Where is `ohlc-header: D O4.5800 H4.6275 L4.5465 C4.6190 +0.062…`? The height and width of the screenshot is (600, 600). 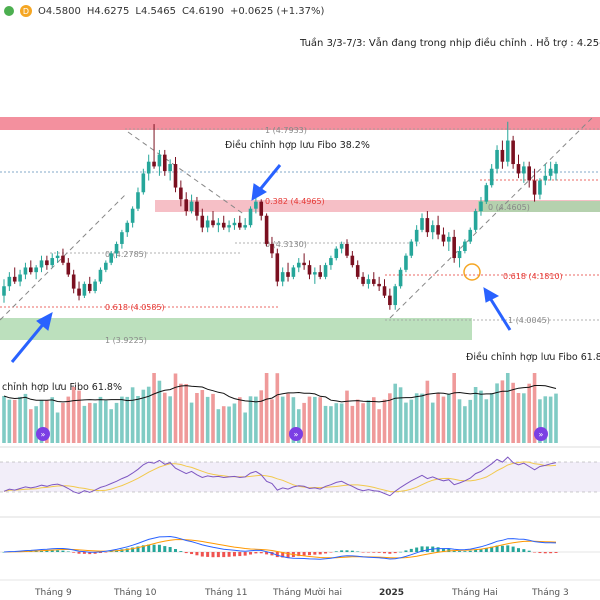
ohlc-header: D O4.5800 H4.6275 L4.5465 C4.6190 +0.062… is located at coordinates (162, 11).